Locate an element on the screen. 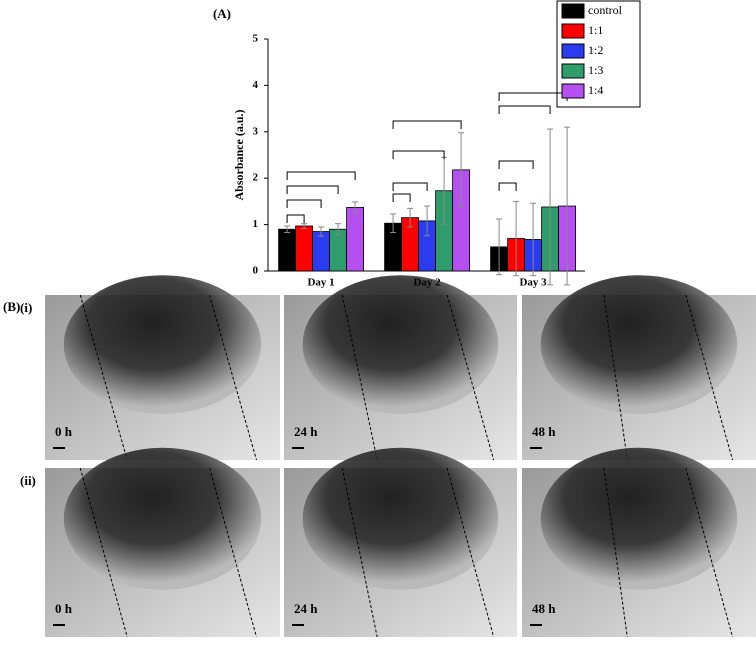 The height and width of the screenshot is (645, 756). legend-label: control is located at coordinates (605, 10).